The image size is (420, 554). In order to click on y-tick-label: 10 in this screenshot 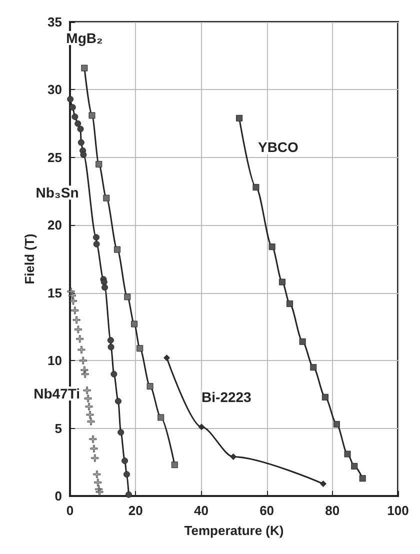, I will do `click(55, 360)`.